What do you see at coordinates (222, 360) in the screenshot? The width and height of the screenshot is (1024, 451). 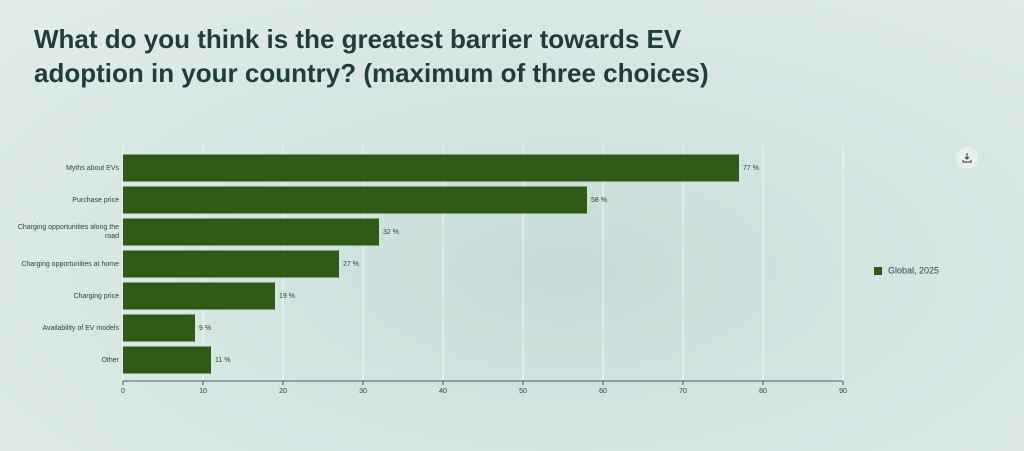 I see `value-label: 11 %` at bounding box center [222, 360].